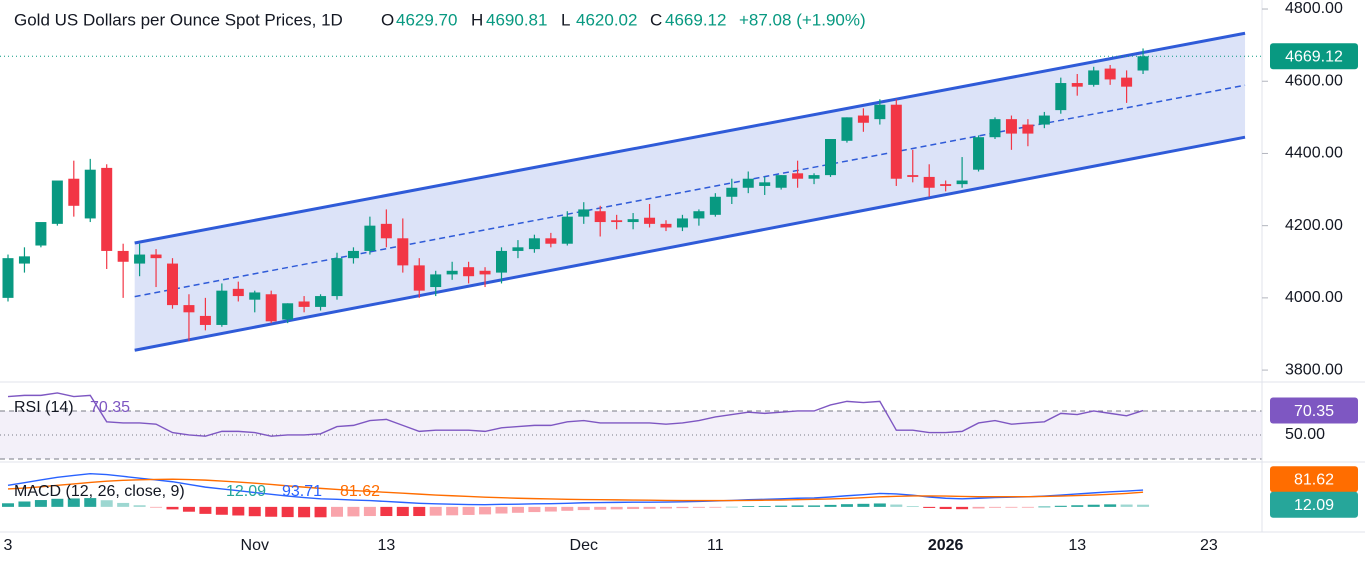  What do you see at coordinates (802, 19) in the screenshot?
I see `change-label: +87.08 (+1.90%)` at bounding box center [802, 19].